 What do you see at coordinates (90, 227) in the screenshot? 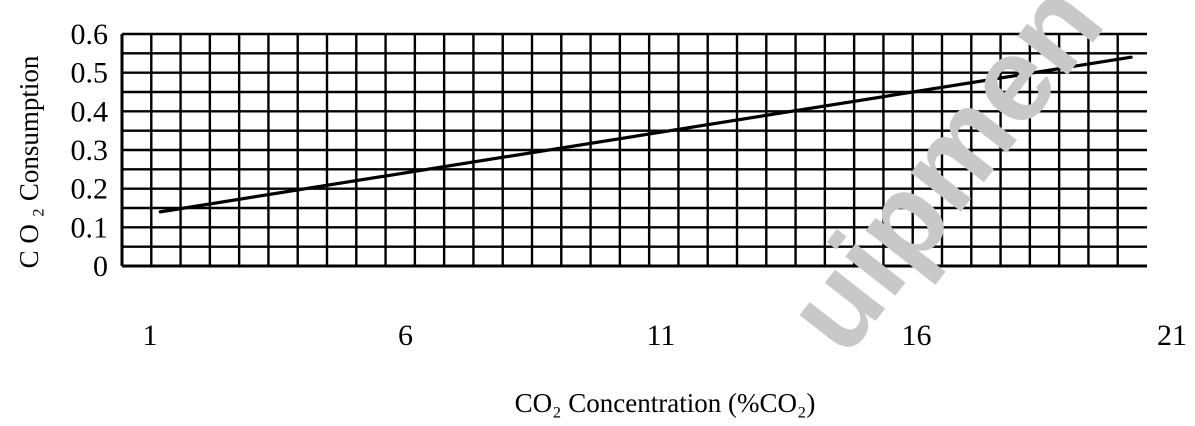
I see `y-tick-label: 0.1` at bounding box center [90, 227].